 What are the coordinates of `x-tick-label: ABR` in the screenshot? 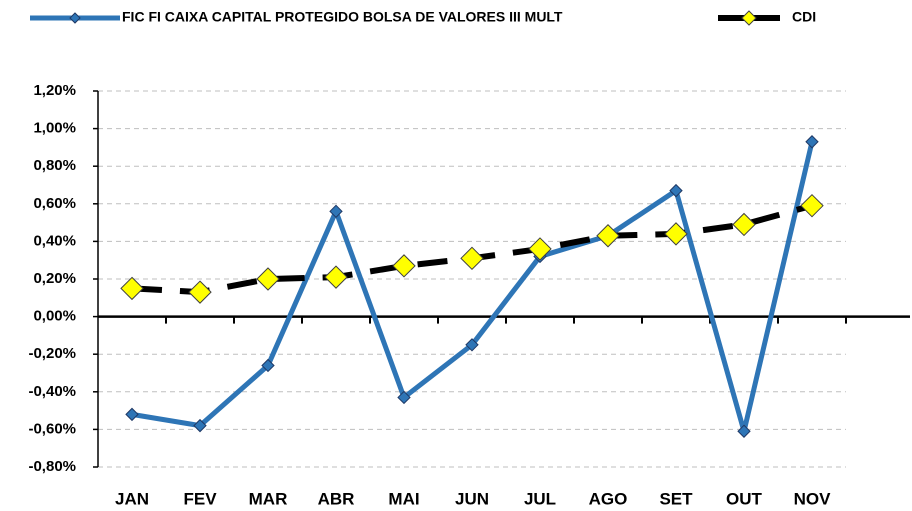 It's located at (336, 498).